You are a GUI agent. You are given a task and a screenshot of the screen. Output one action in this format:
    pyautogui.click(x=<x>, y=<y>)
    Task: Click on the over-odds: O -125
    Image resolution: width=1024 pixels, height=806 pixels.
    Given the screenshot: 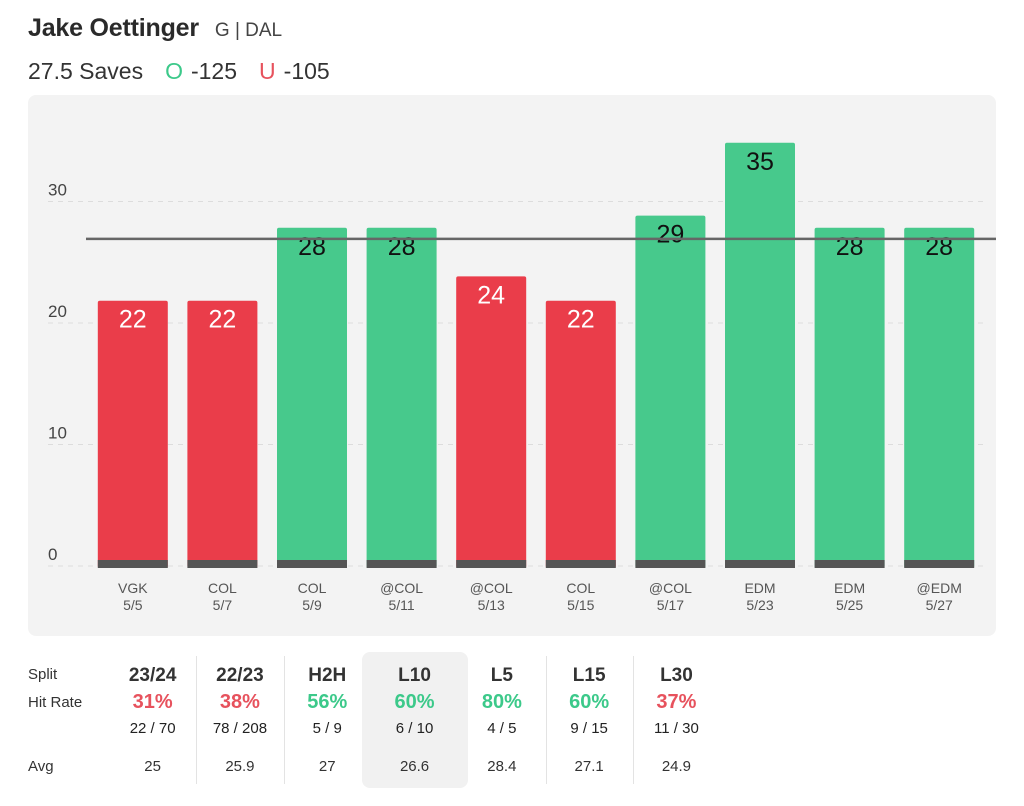 What is the action you would take?
    pyautogui.click(x=201, y=71)
    